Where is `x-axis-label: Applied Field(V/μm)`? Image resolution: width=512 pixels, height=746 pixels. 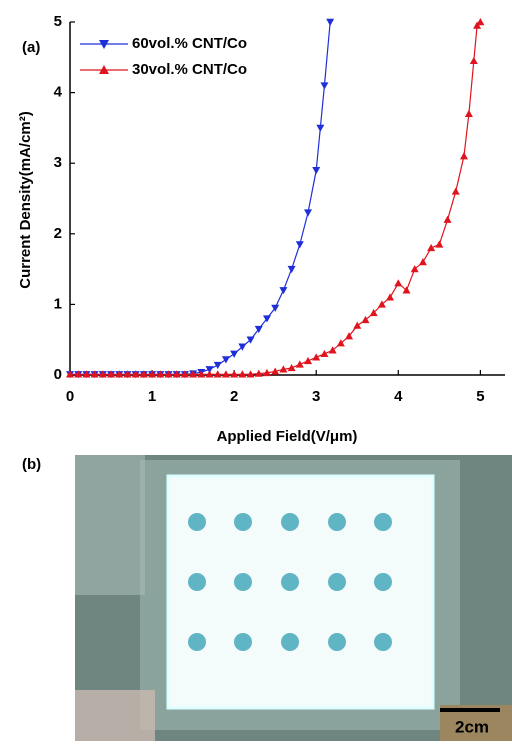 x-axis-label: Applied Field(V/μm) is located at coordinates (287, 436).